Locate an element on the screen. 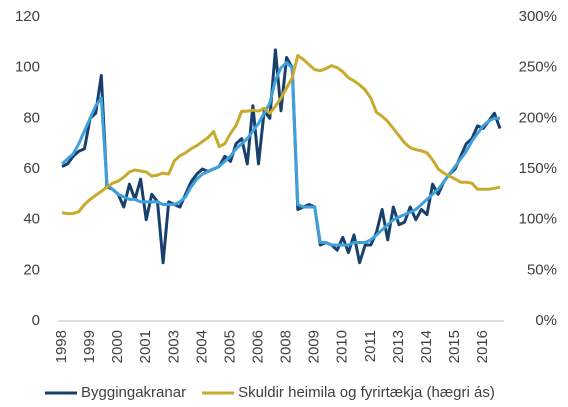 This screenshot has width=568, height=407. x-tick-label: 2011 is located at coordinates (370, 346).